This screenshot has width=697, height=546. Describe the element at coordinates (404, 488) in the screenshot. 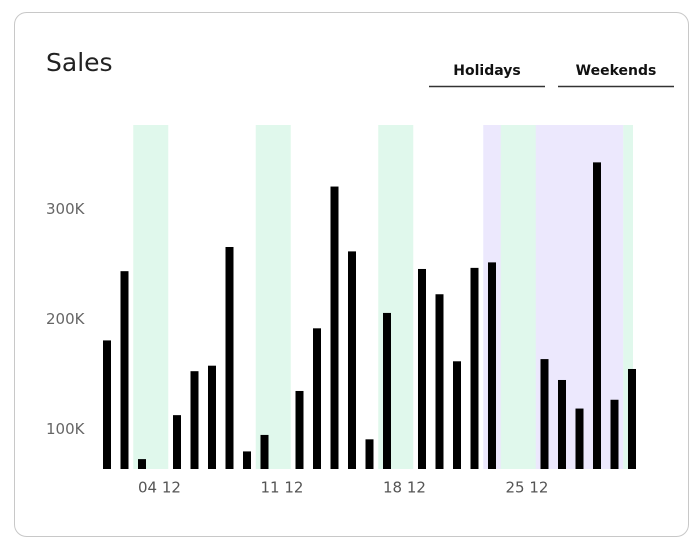

I see `x-tick-label: 18 12` at that location.